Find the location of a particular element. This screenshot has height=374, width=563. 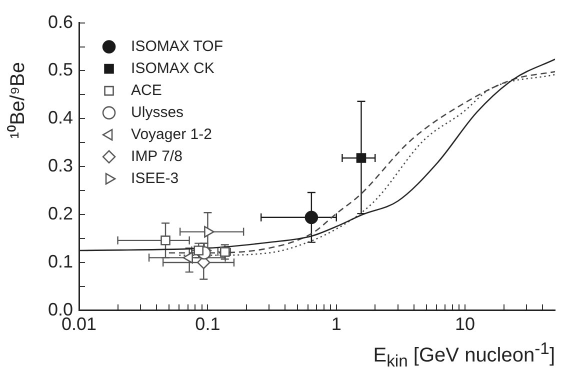

legend-label: ACE is located at coordinates (146, 90).